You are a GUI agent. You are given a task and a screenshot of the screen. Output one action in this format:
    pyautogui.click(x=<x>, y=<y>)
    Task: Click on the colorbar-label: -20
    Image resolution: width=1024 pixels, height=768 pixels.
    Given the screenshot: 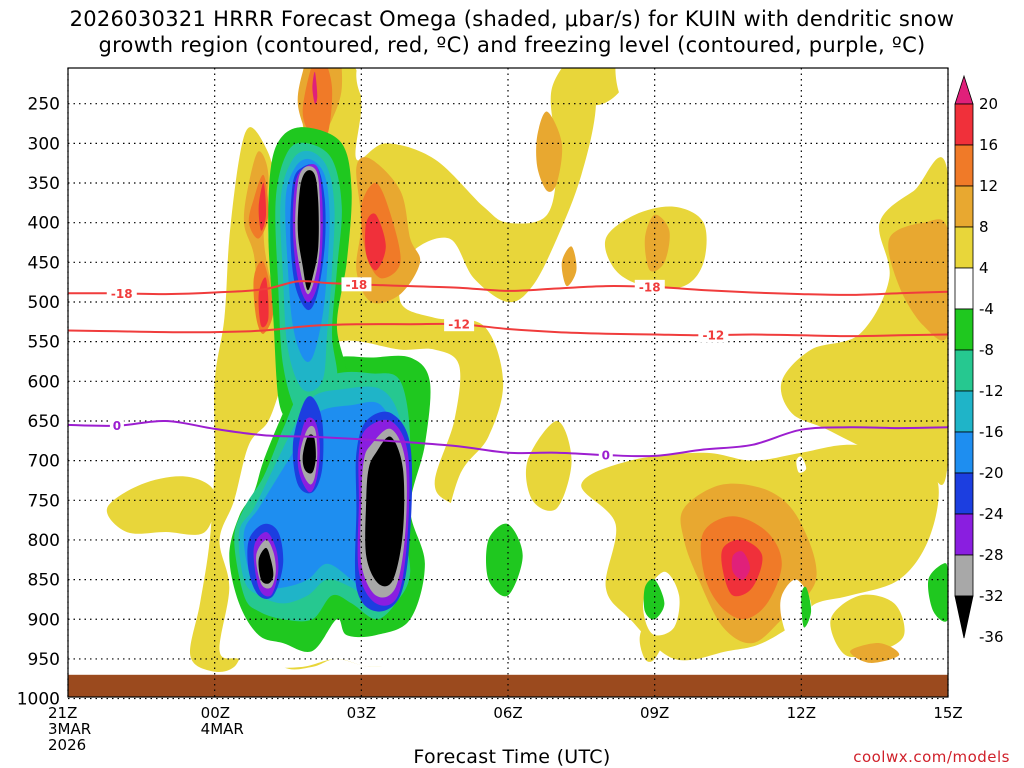 What is the action you would take?
    pyautogui.click(x=991, y=473)
    